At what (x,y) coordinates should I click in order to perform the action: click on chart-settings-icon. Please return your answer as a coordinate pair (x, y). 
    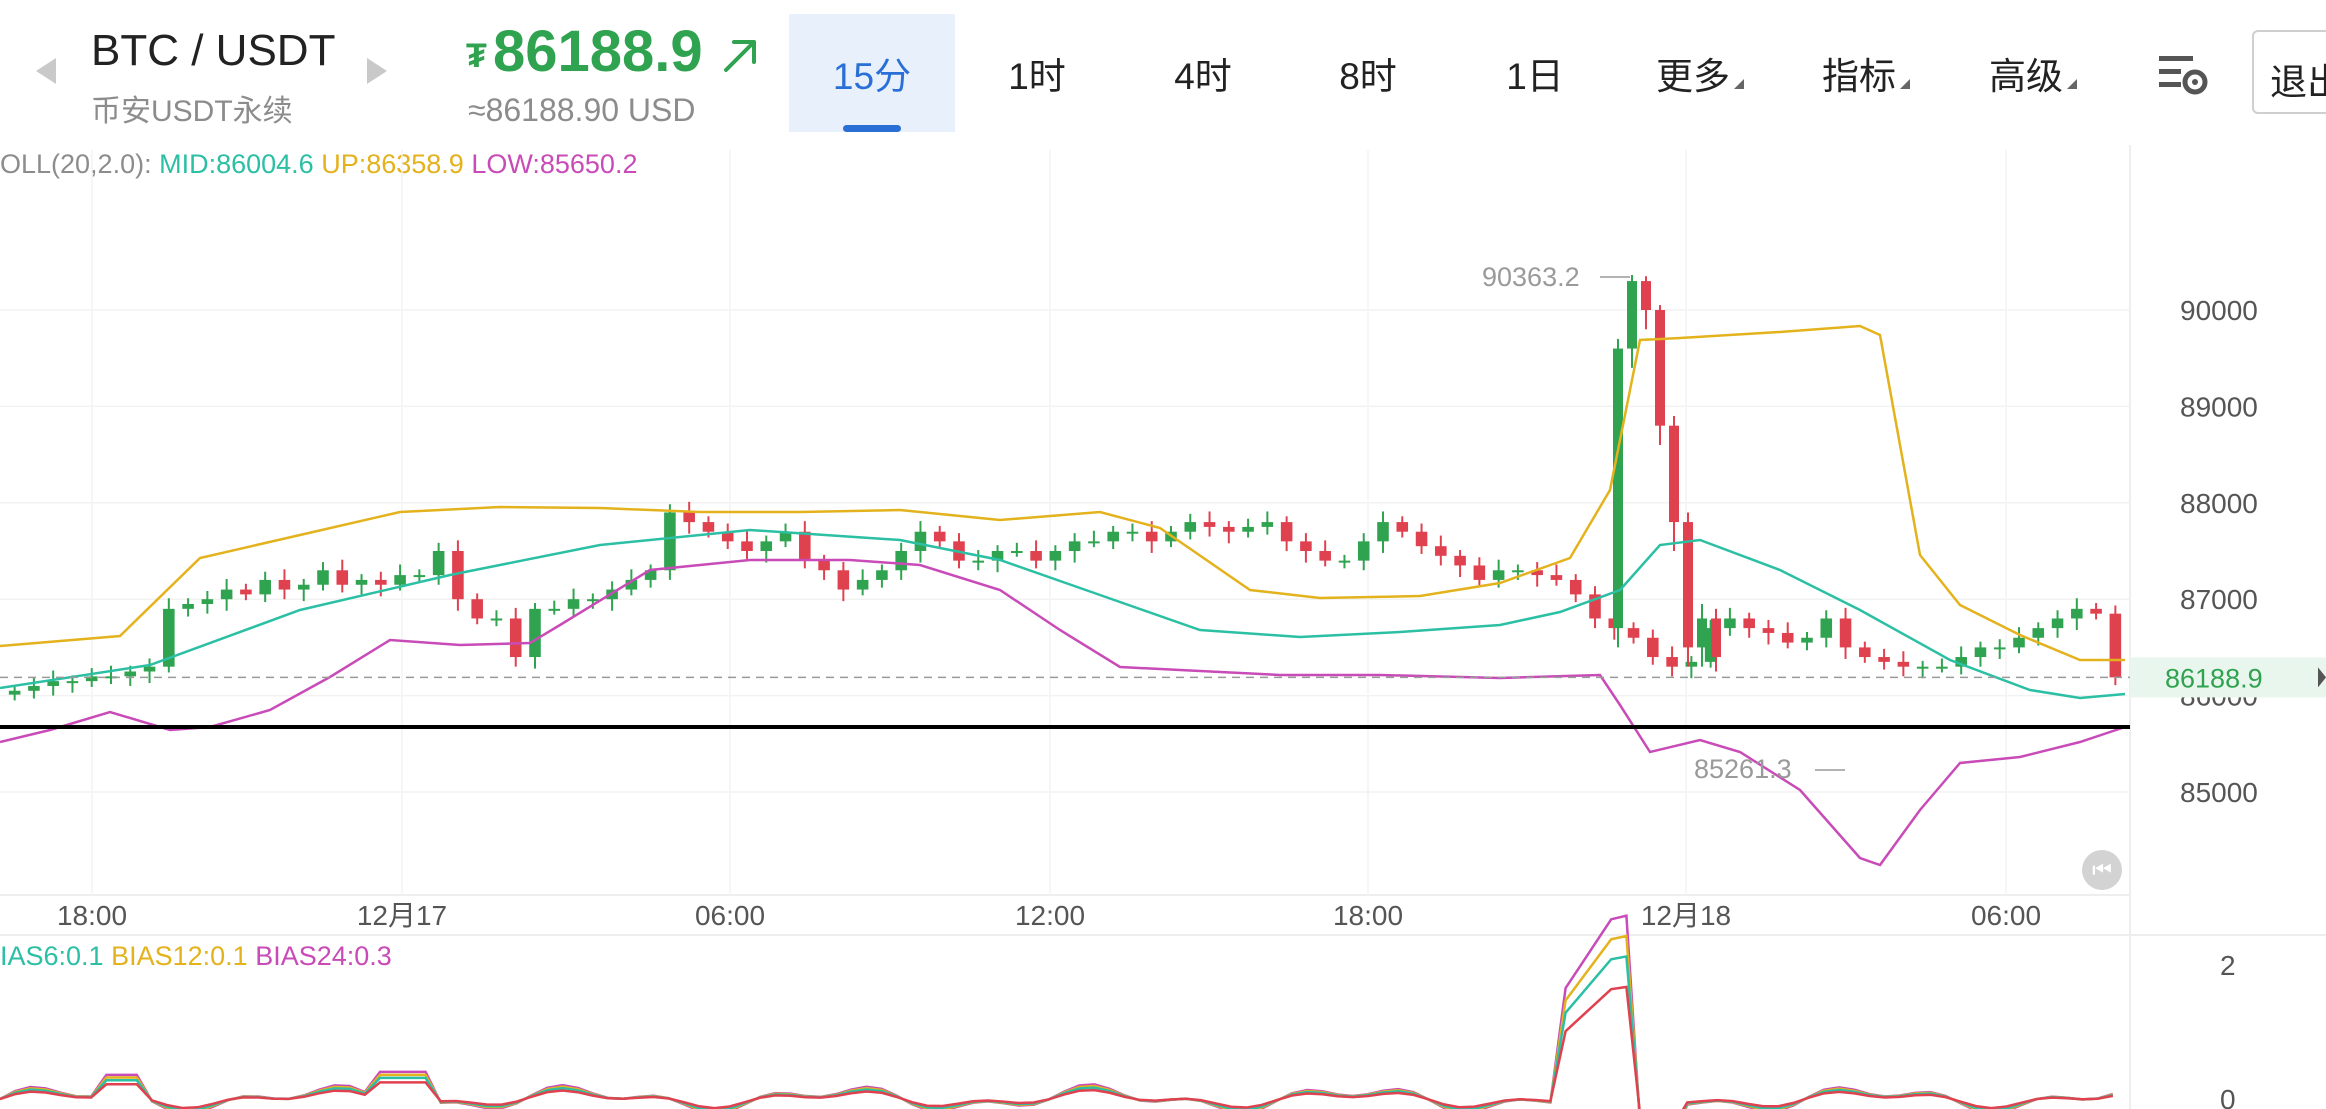
    Looking at the image, I should click on (2184, 75).